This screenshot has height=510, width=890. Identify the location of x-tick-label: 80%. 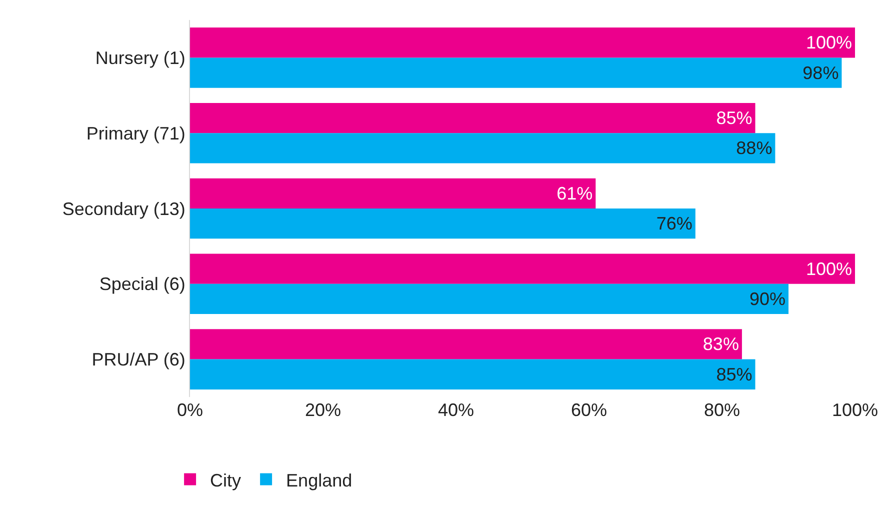
(722, 410).